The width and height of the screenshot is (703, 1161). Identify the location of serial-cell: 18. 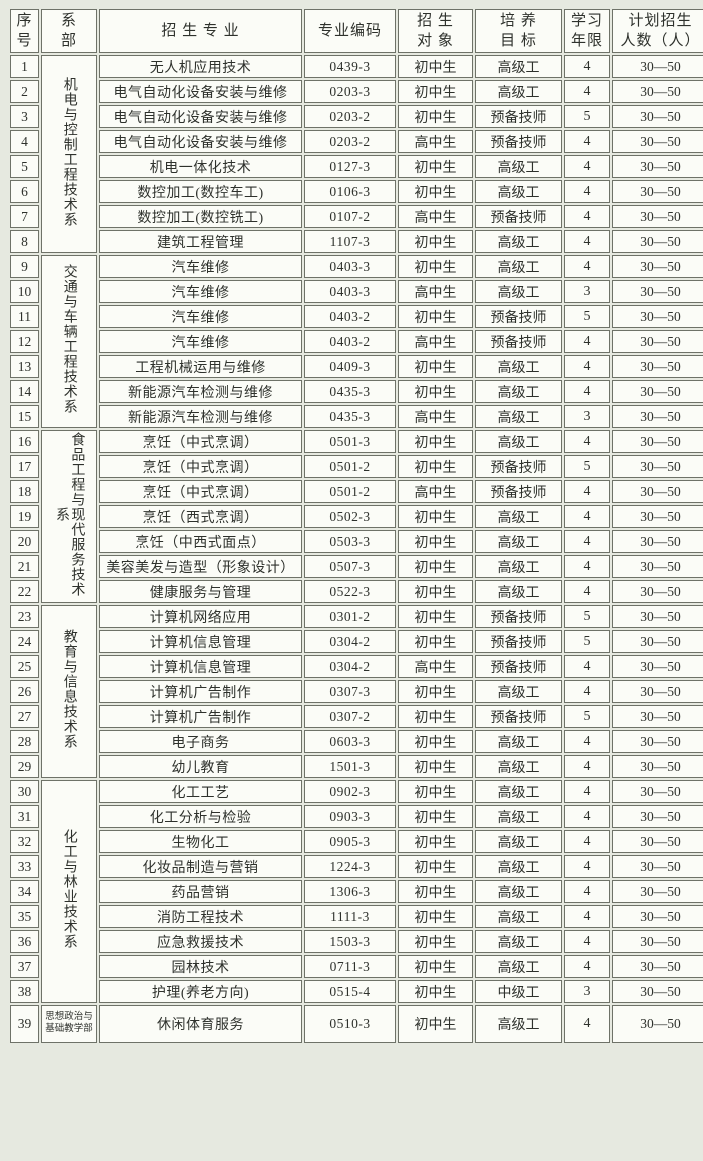
(24, 491).